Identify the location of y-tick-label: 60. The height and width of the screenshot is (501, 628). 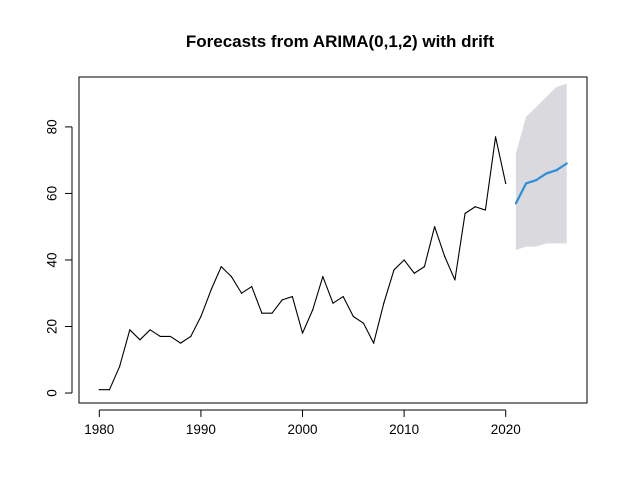
(52, 193).